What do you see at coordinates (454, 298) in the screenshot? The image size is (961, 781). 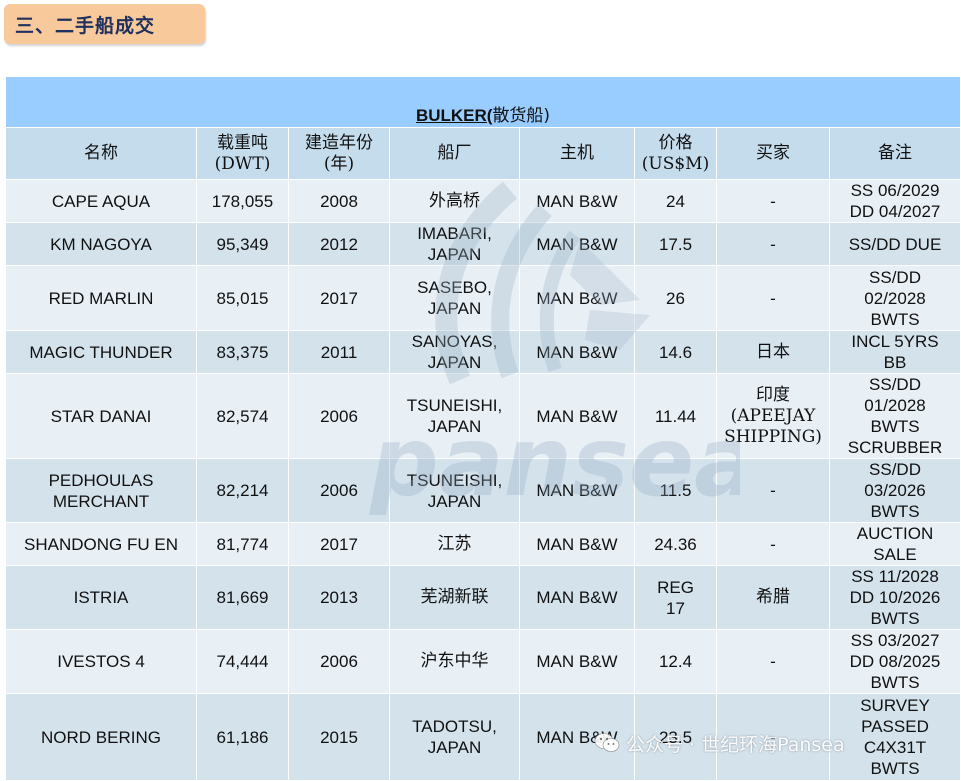 I see `cell-yard: SASEBO, JAPAN` at bounding box center [454, 298].